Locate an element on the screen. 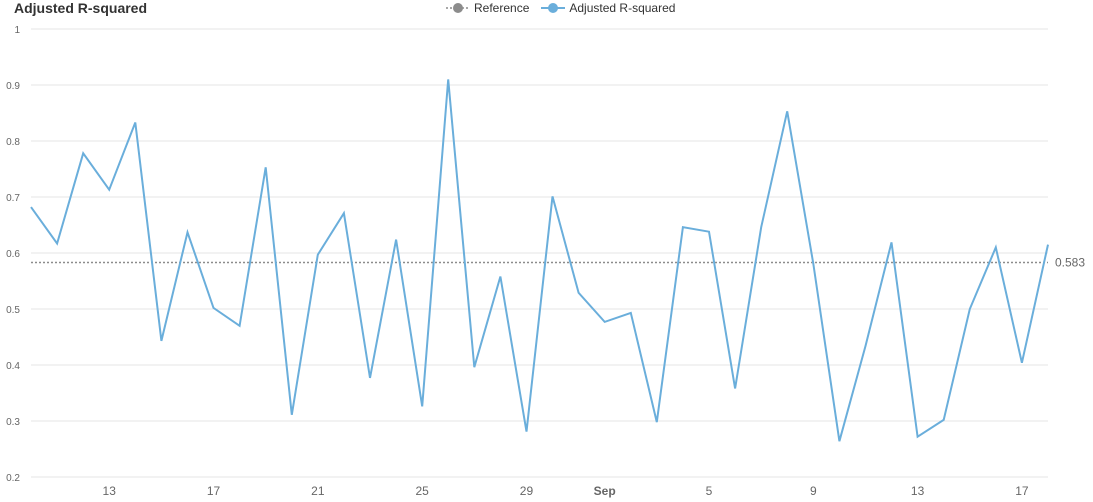 The width and height of the screenshot is (1093, 502). series-legend-icon is located at coordinates (553, 8).